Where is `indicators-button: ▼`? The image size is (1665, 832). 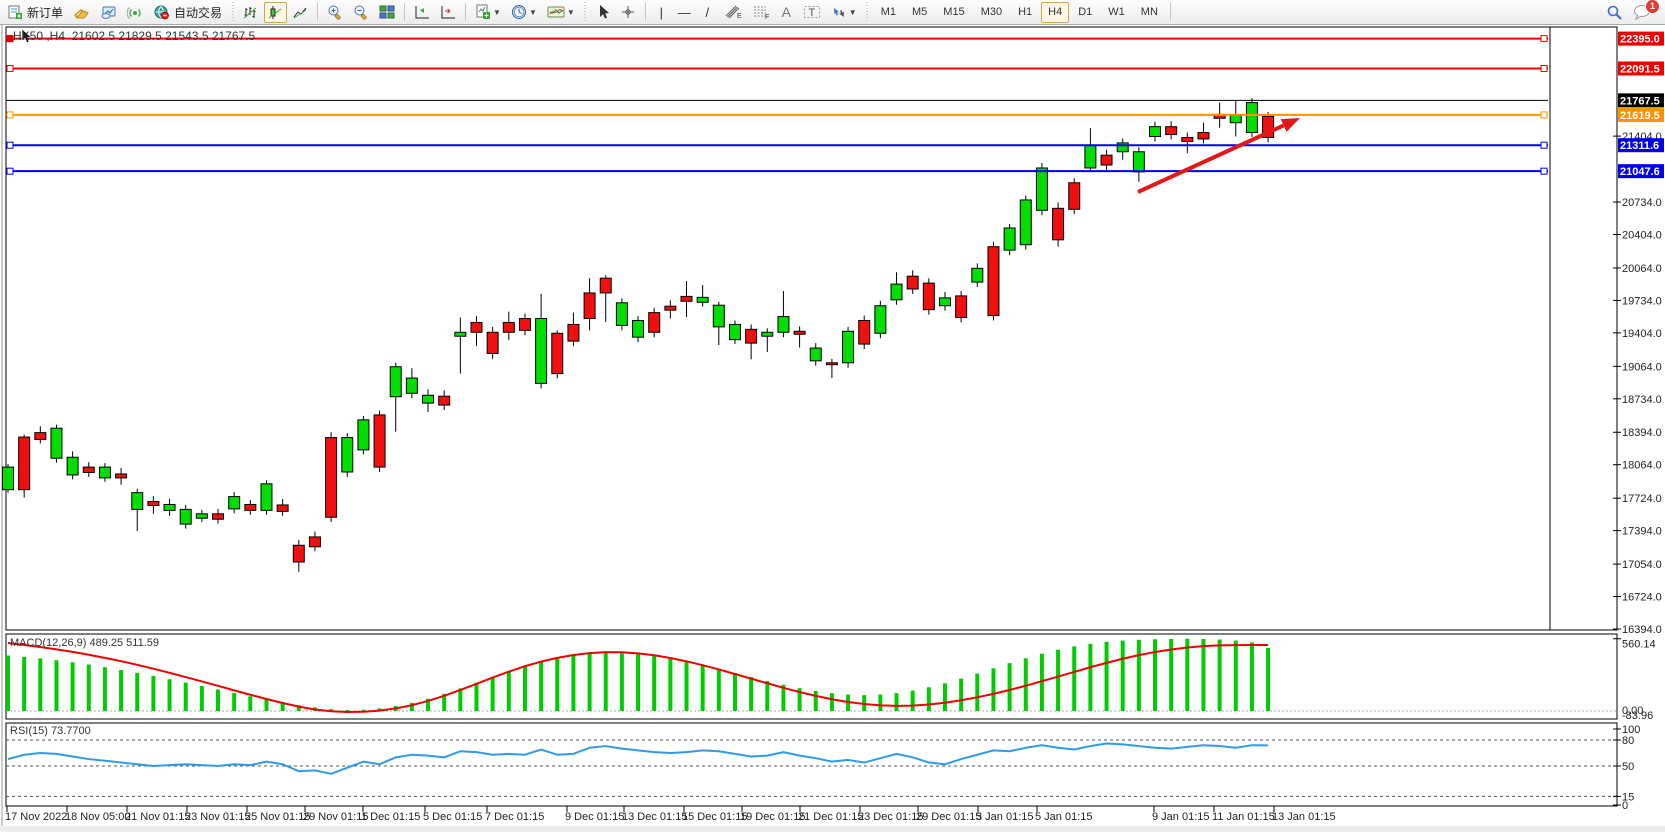 indicators-button: ▼ is located at coordinates (488, 12).